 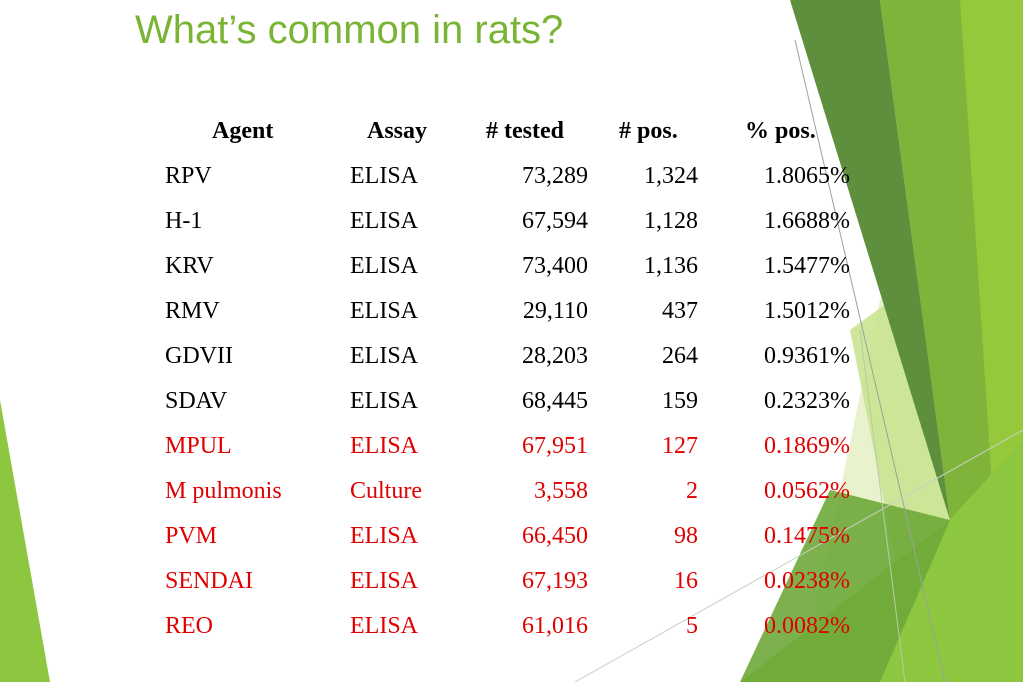 What do you see at coordinates (555, 176) in the screenshot?
I see `table-cell-tested: 73,289` at bounding box center [555, 176].